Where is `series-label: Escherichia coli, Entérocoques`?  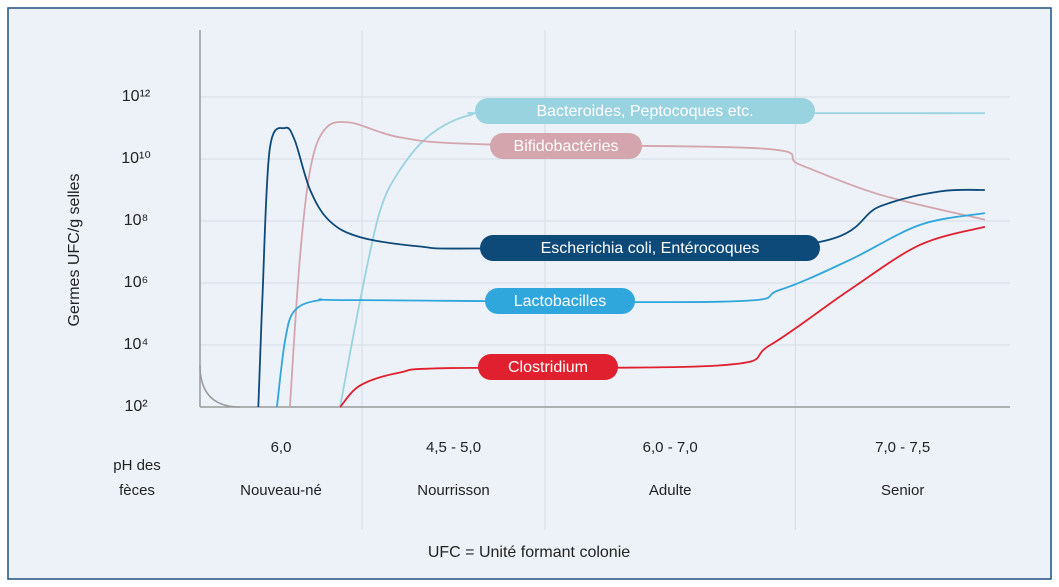 series-label: Escherichia coli, Entérocoques is located at coordinates (650, 248).